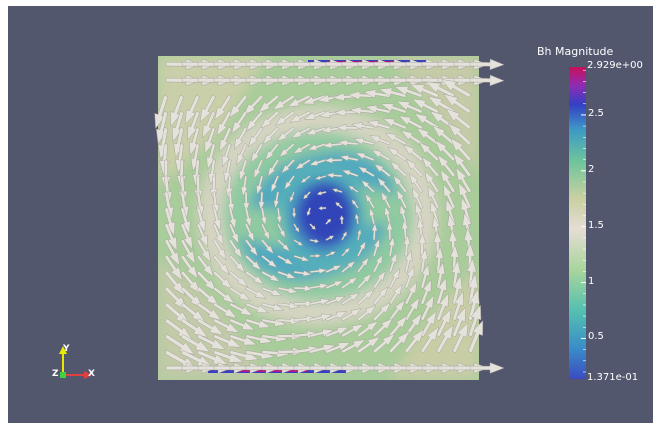  Describe the element at coordinates (88, 375) in the screenshot. I see `x-axis-arrow` at that location.